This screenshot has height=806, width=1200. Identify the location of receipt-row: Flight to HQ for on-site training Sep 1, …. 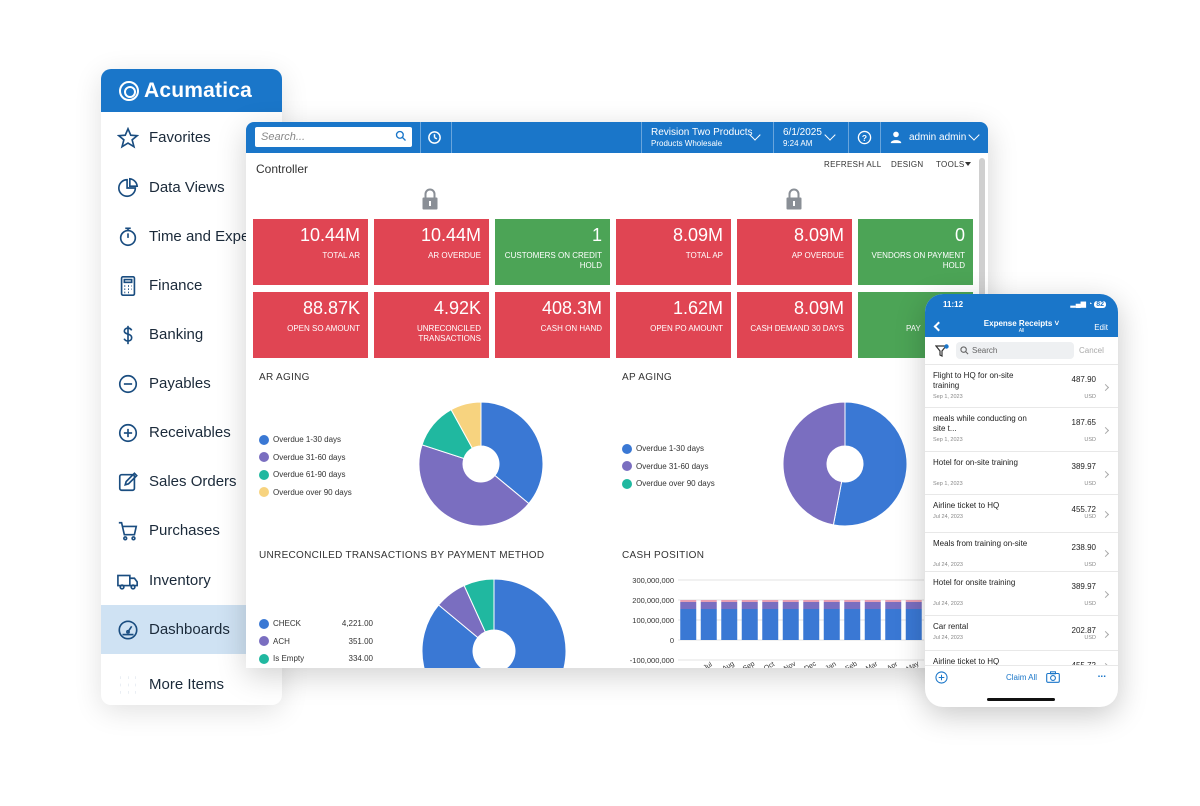
(1021, 385).